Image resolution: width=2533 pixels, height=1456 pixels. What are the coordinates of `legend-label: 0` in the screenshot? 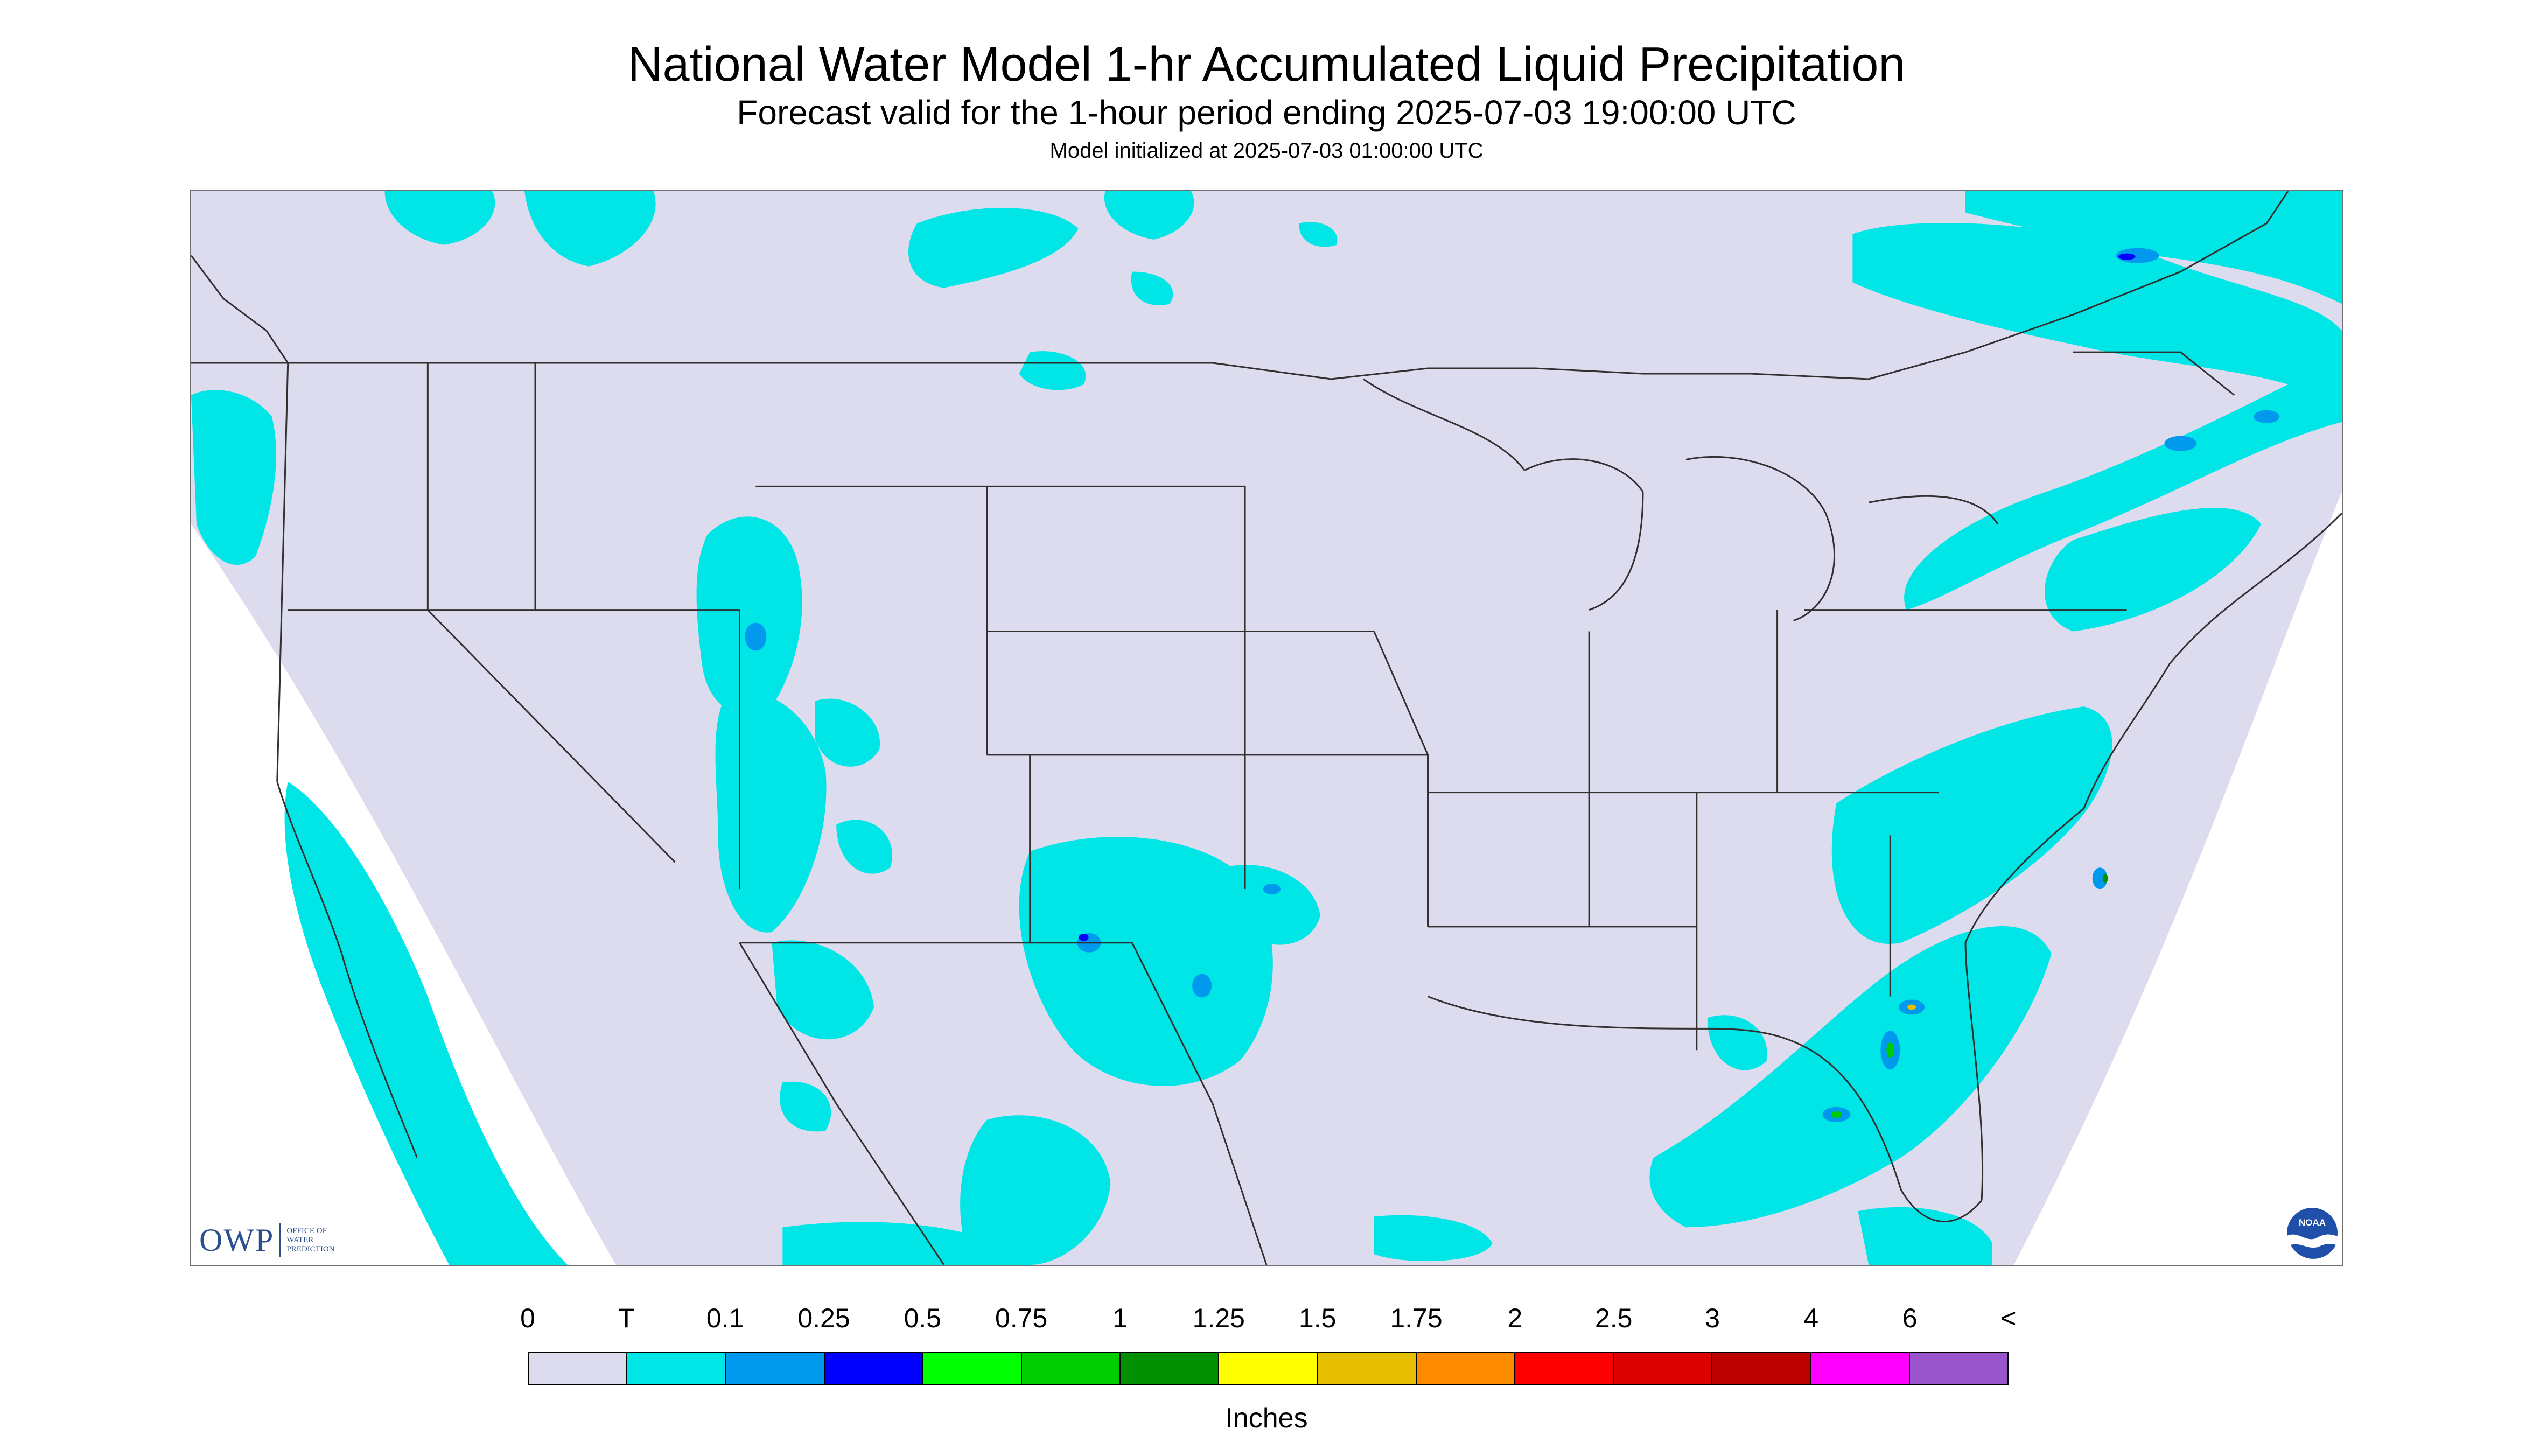 It's located at (527, 1318).